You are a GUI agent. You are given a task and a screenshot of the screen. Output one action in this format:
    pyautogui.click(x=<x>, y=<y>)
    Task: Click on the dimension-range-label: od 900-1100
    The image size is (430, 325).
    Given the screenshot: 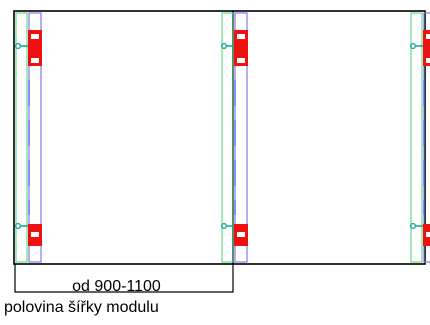 What is the action you would take?
    pyautogui.click(x=116, y=286)
    